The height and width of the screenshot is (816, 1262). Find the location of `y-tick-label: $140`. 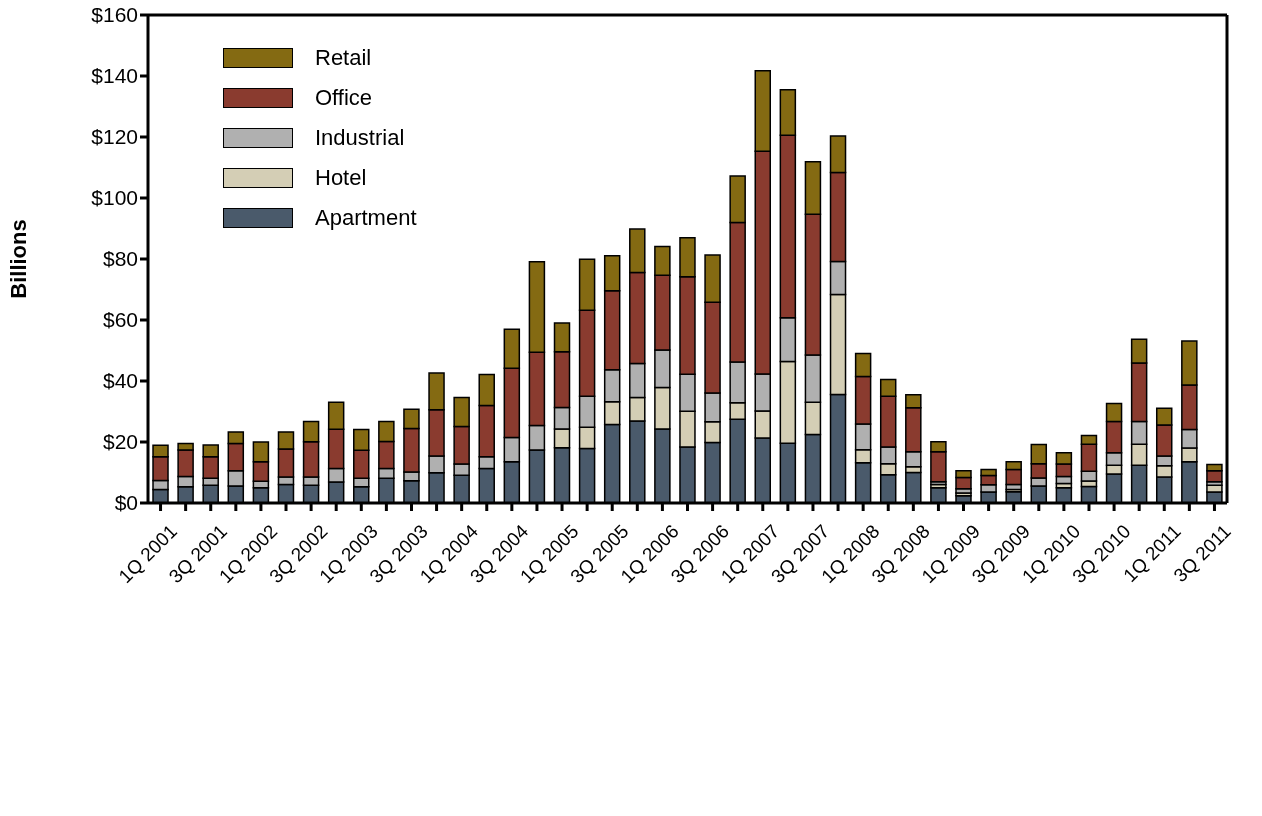

y-tick-label: $140 is located at coordinates (114, 76).